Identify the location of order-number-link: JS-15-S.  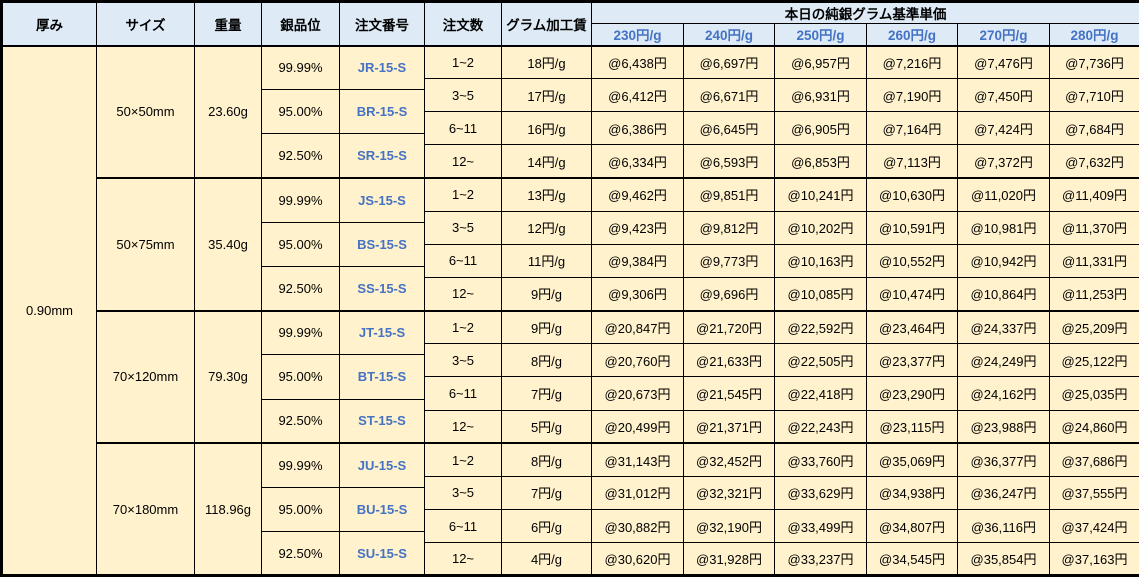
(382, 200).